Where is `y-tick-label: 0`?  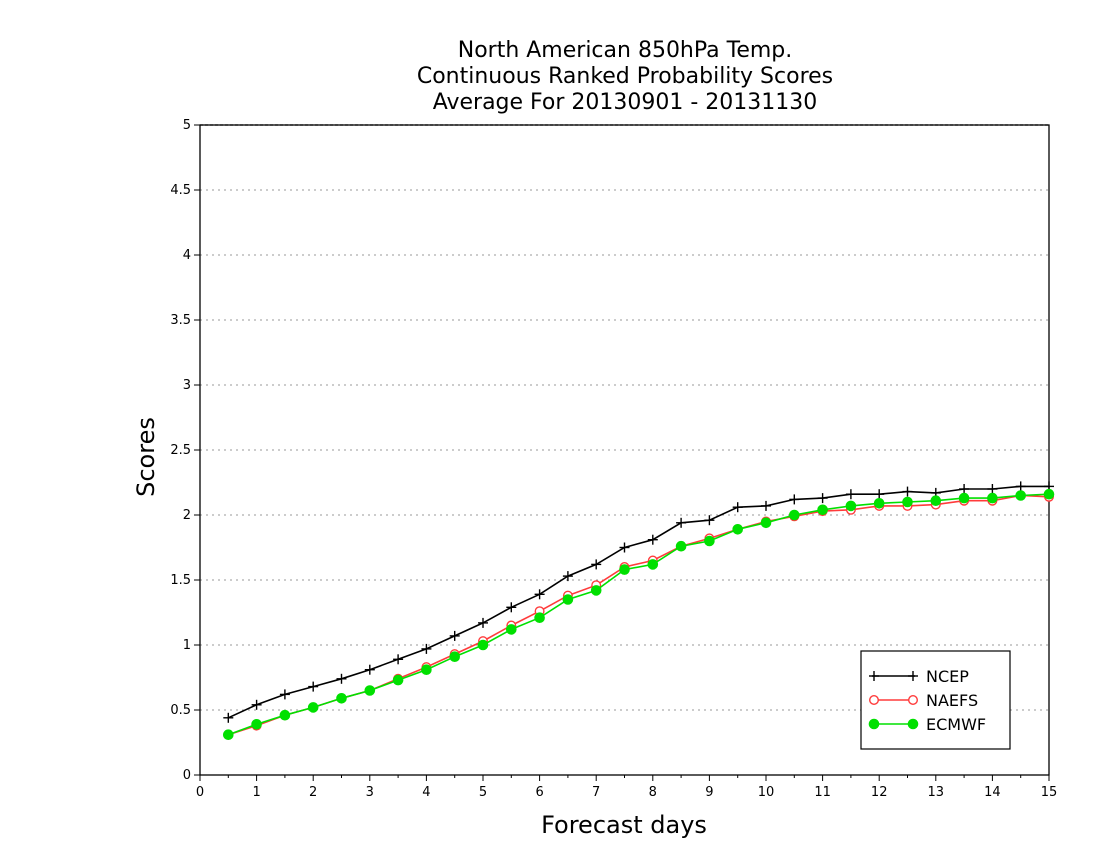 y-tick-label: 0 is located at coordinates (187, 775).